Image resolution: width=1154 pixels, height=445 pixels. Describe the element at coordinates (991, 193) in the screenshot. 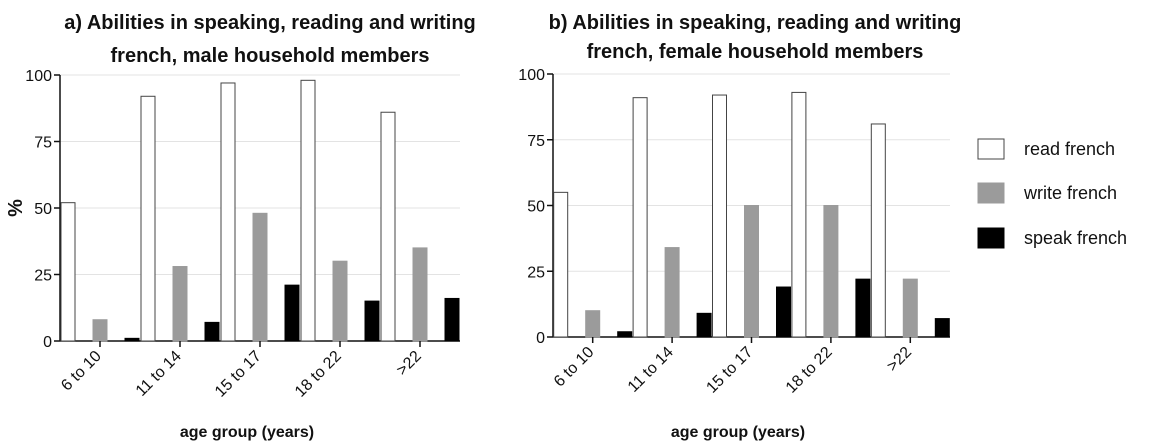

I see `legend-swatch-write` at that location.